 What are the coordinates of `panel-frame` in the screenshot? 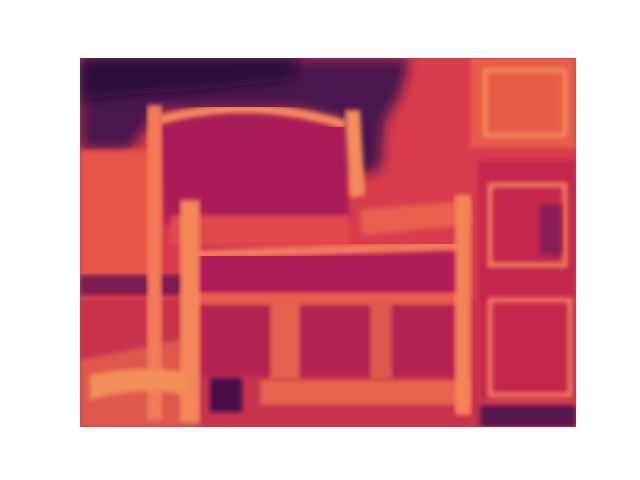 It's located at (525, 102).